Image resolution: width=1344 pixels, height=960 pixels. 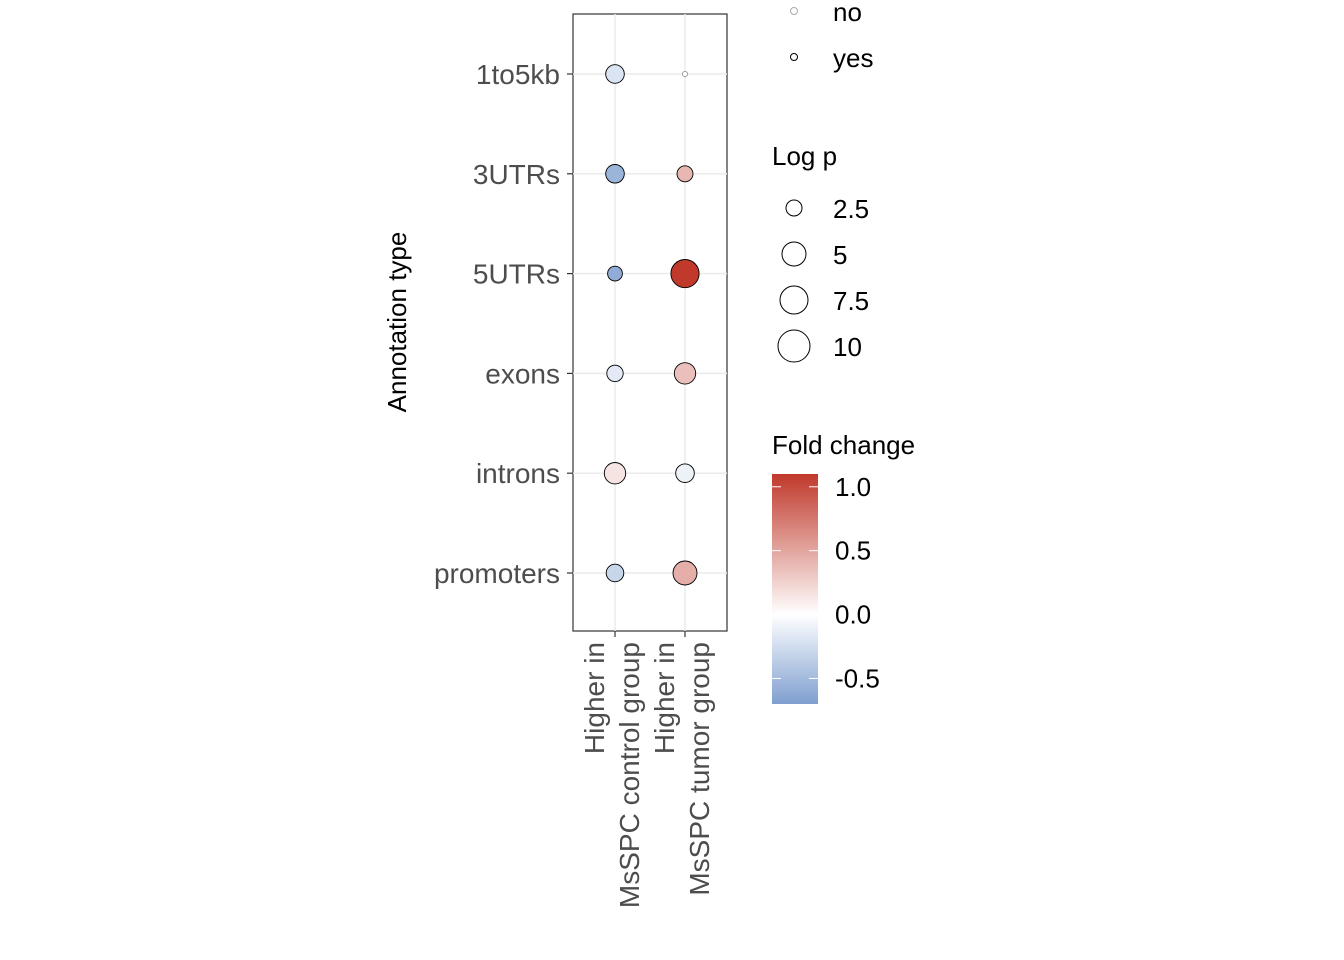 I want to click on y-axis: 1to5kb 3UTRs 5UTRs exons introns promoters, so click(x=503, y=324).